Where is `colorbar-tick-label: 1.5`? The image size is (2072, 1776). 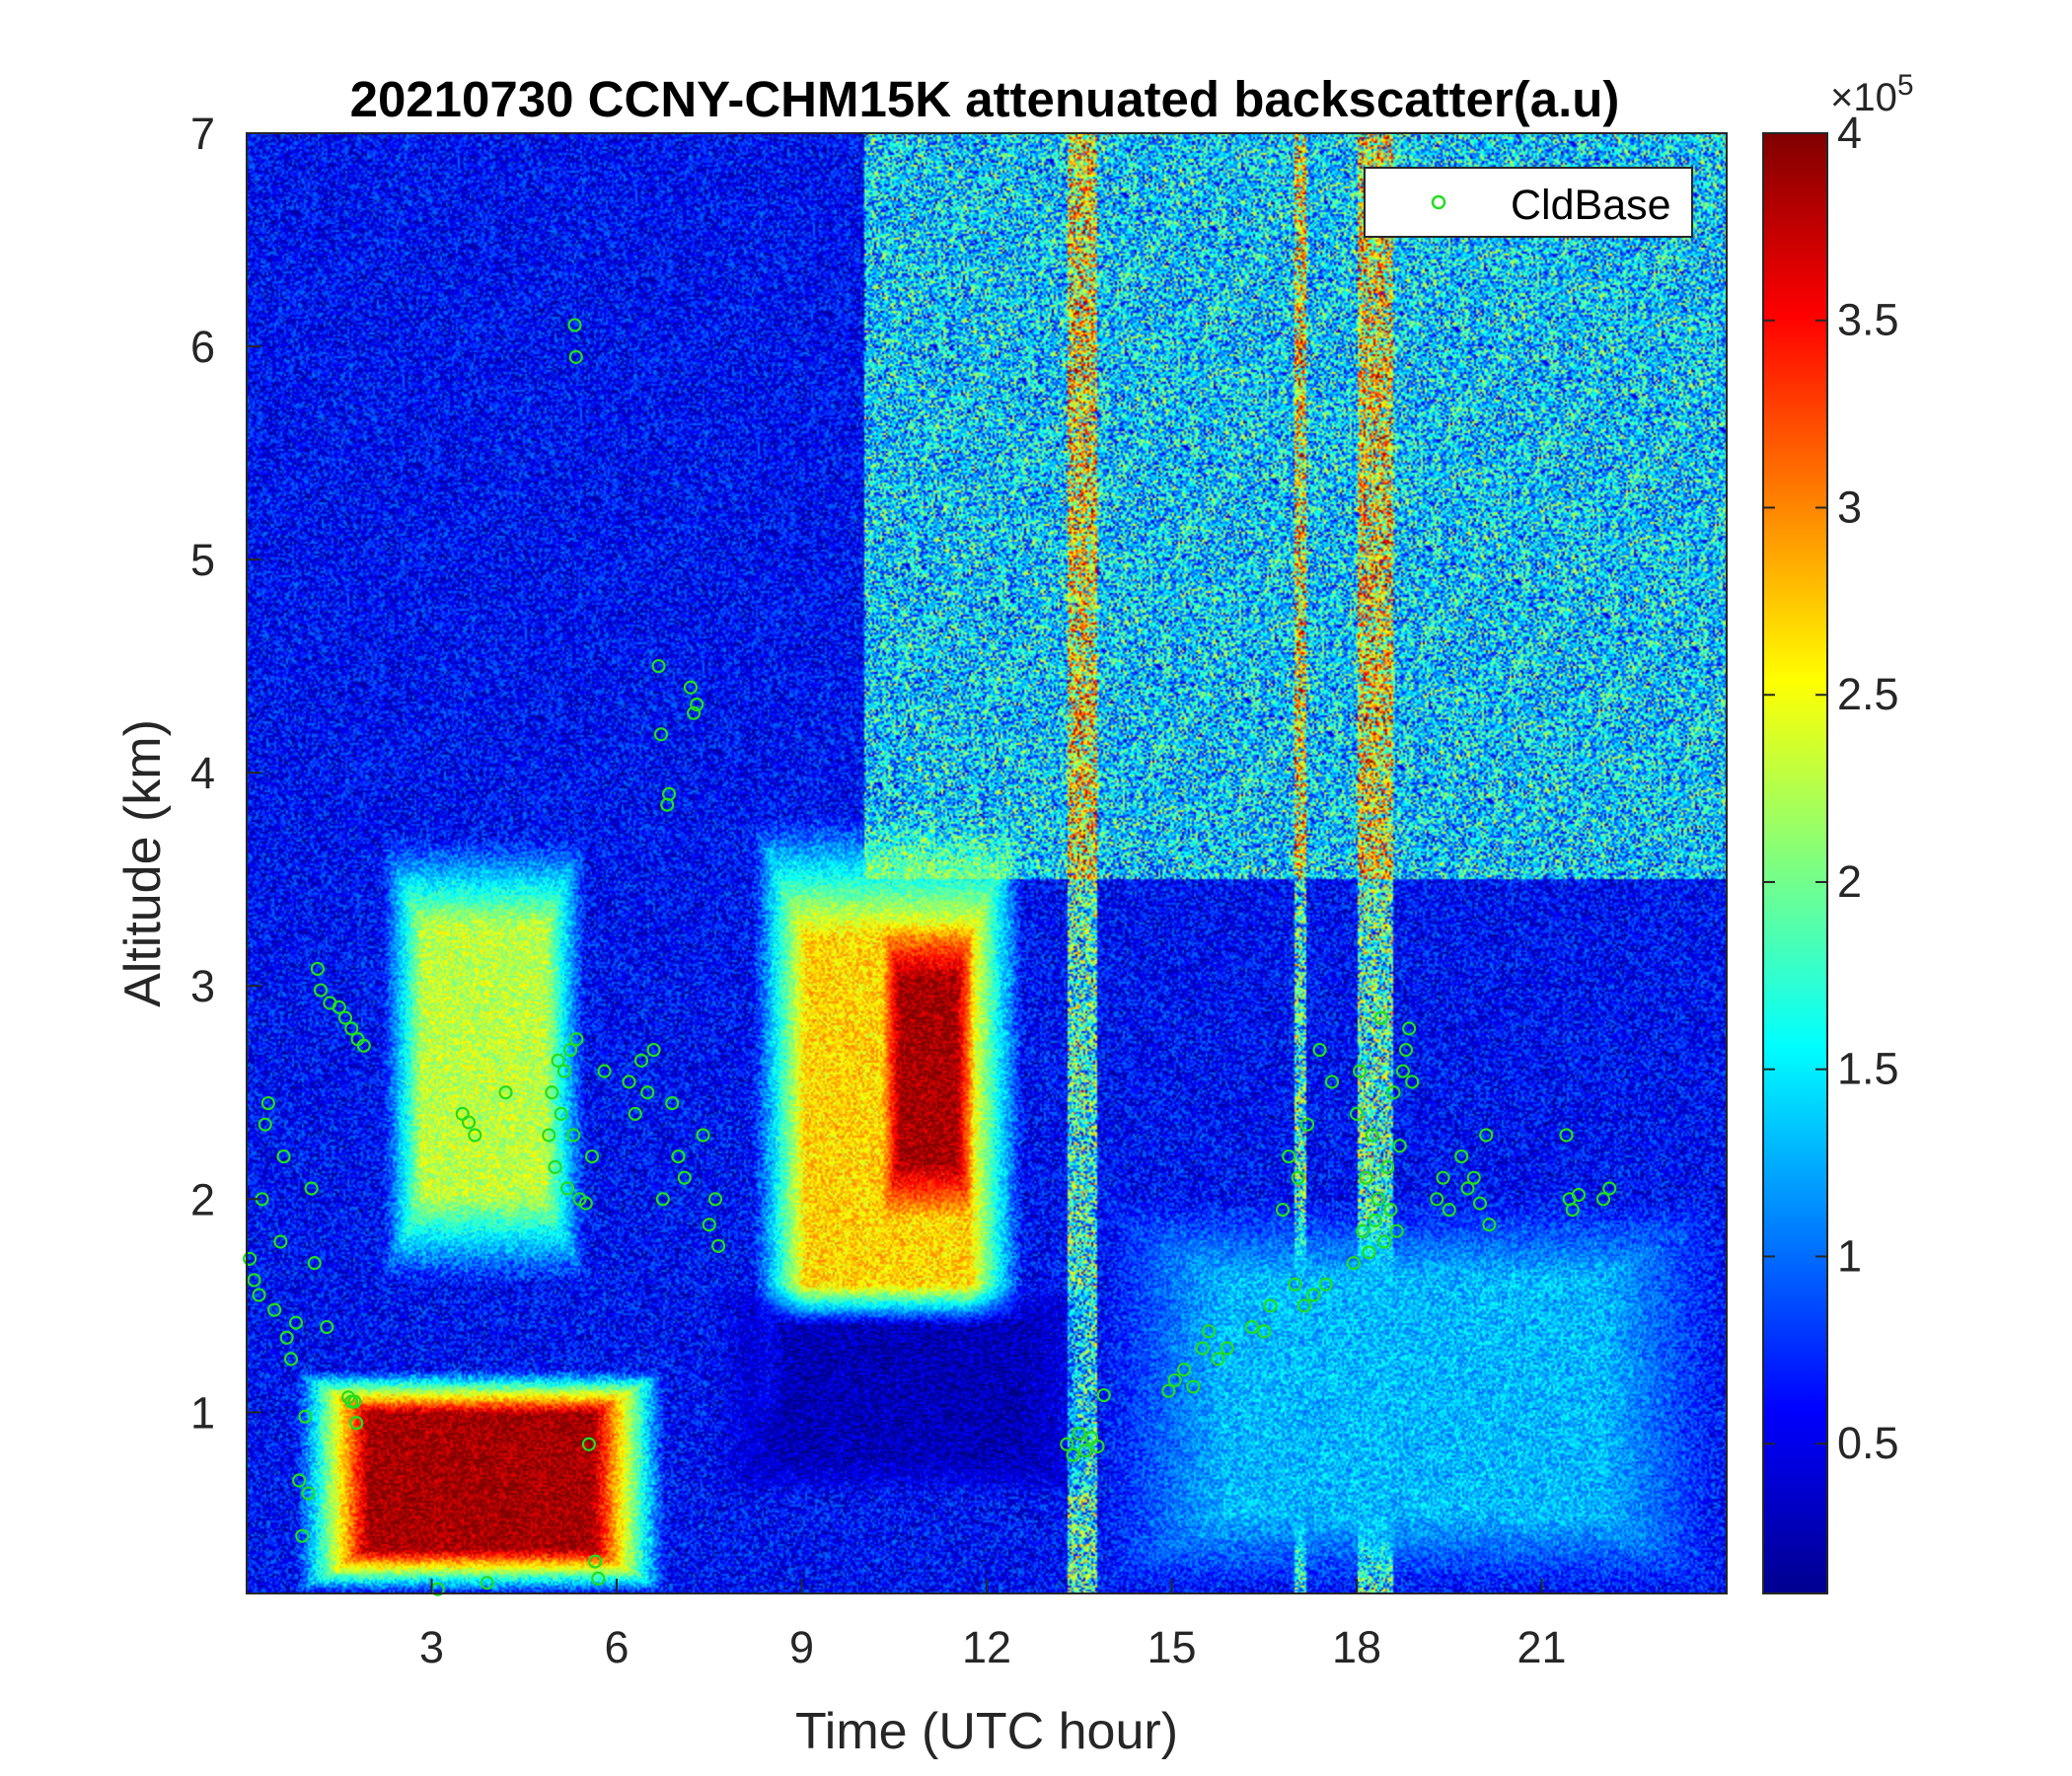 colorbar-tick-label: 1.5 is located at coordinates (1868, 1069).